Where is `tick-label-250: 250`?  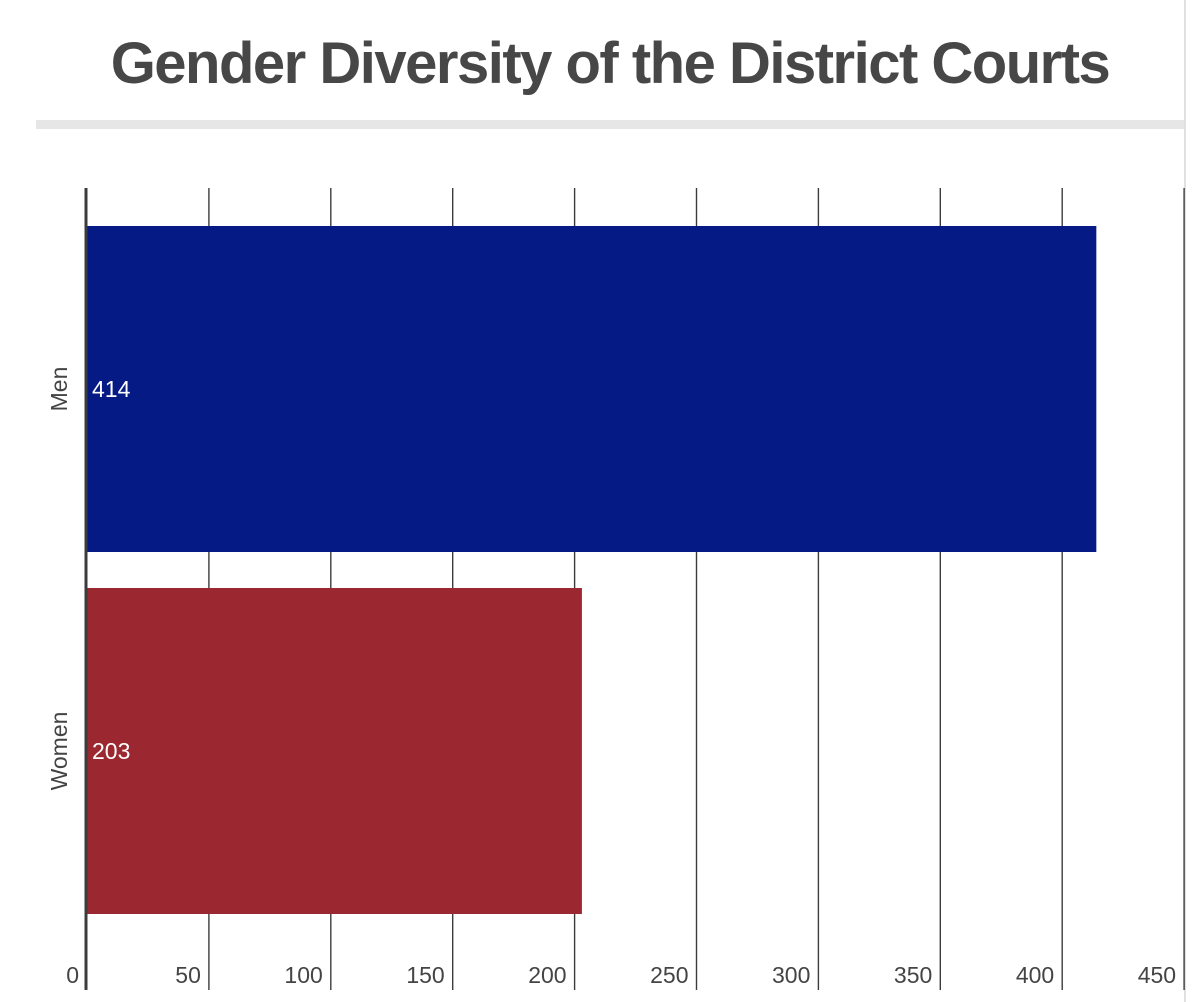
tick-label-250: 250 is located at coordinates (669, 975).